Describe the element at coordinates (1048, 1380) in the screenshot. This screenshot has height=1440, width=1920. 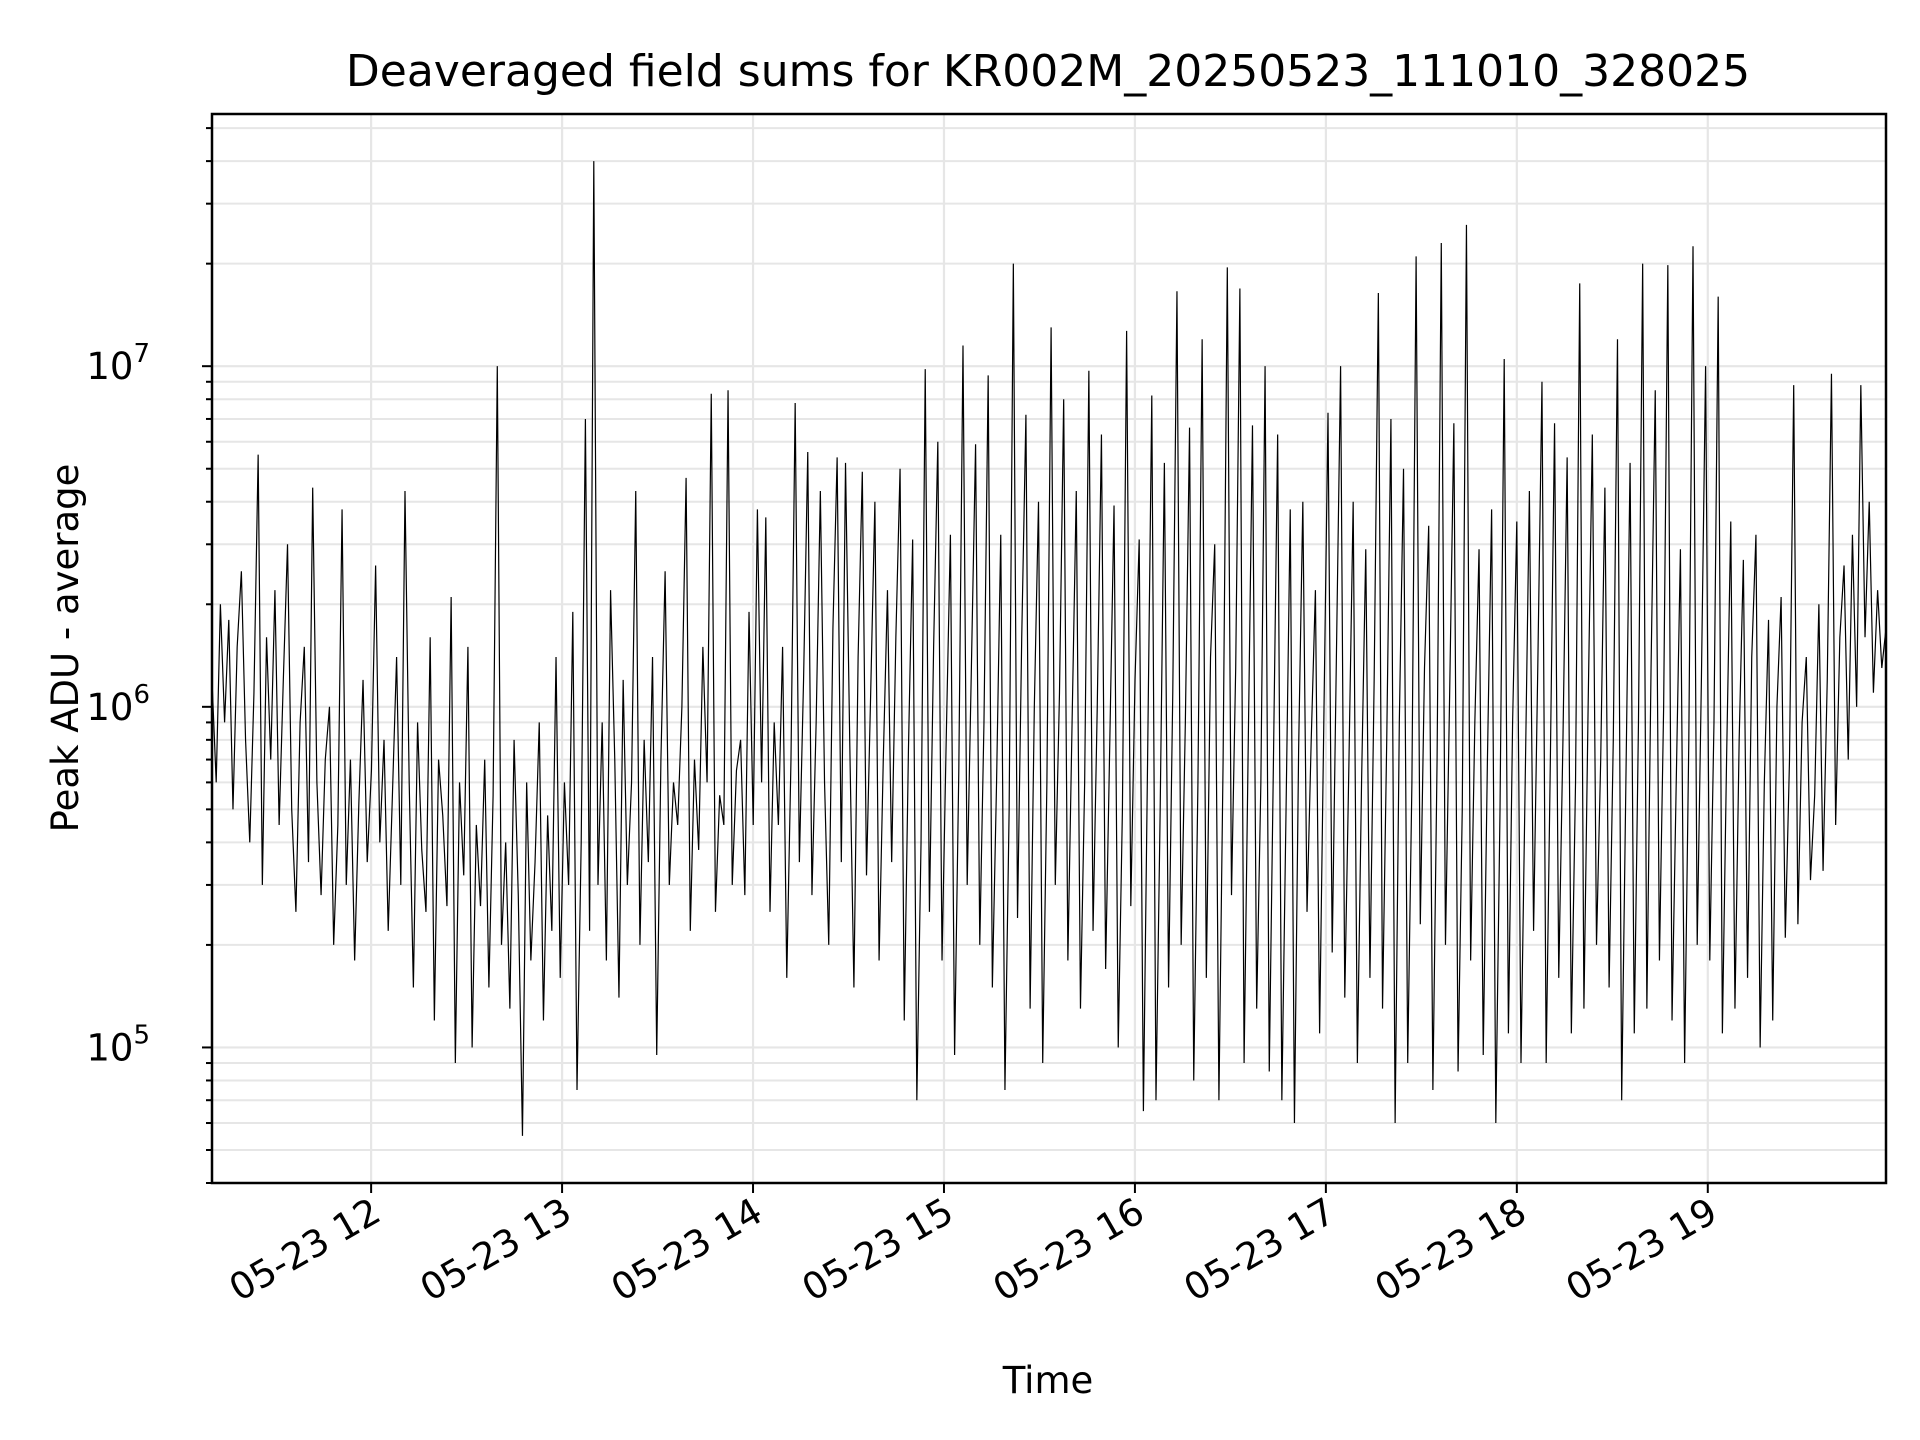
I see `x-axis-label: Time` at that location.